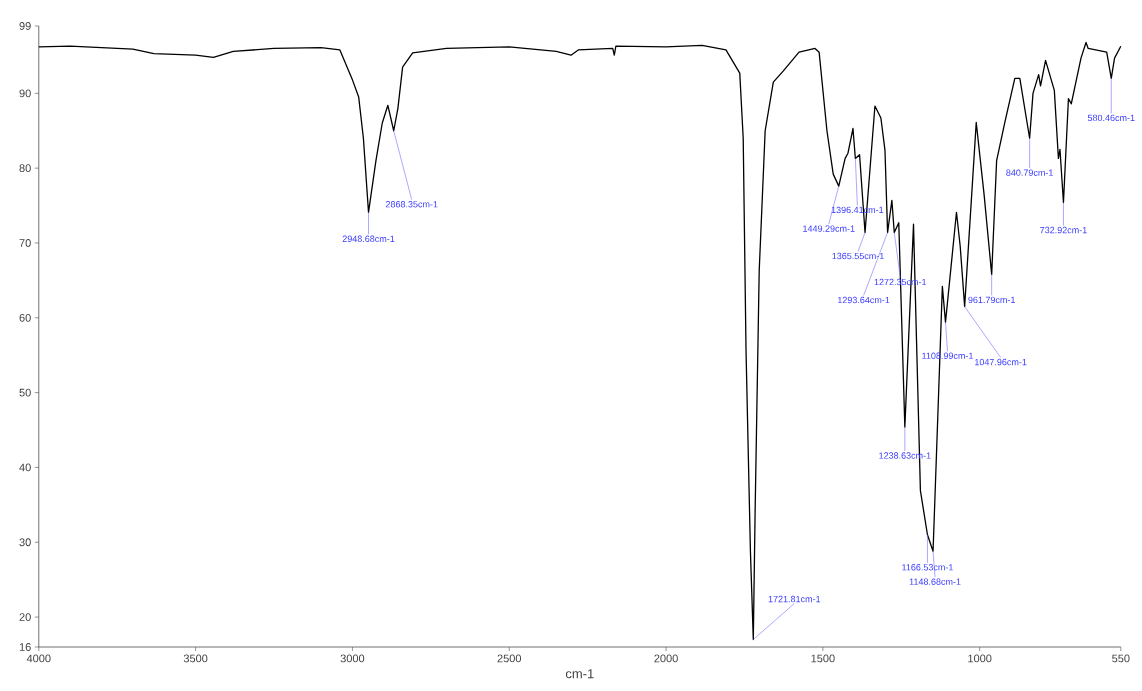 The width and height of the screenshot is (1142, 691). Describe the element at coordinates (25, 168) in the screenshot. I see `y-tick-label: 80` at that location.